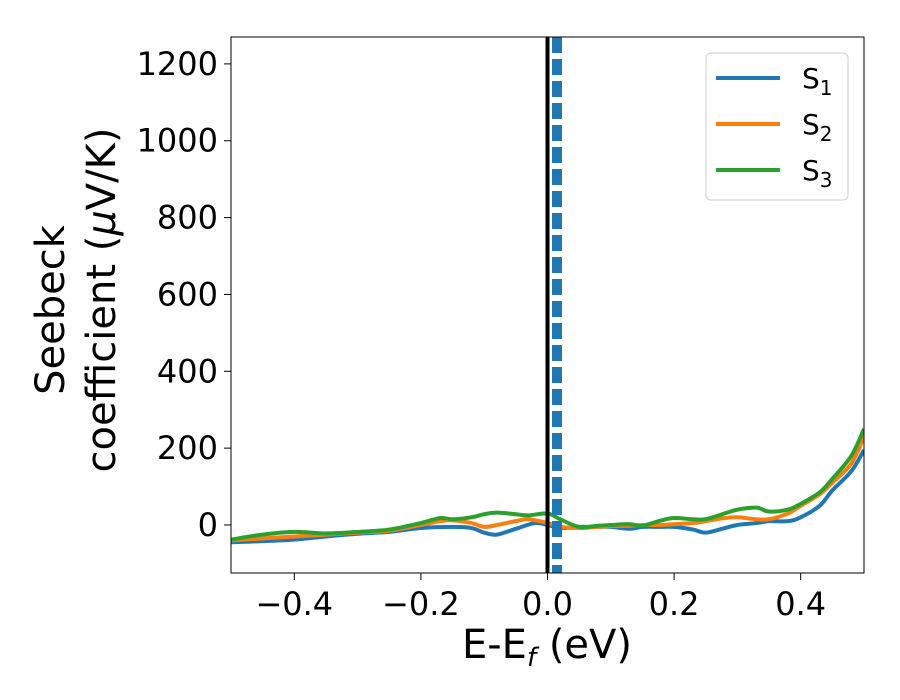  What do you see at coordinates (494, 645) in the screenshot?
I see `x-axis-title-main: E-E` at bounding box center [494, 645].